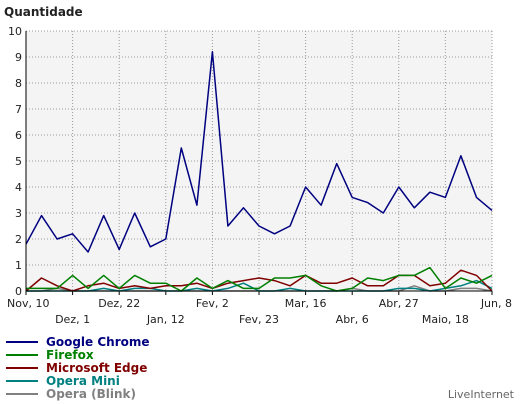 The height and width of the screenshot is (405, 520). What do you see at coordinates (259, 319) in the screenshot?
I see `x-tick-label: Fev, 23` at bounding box center [259, 319].